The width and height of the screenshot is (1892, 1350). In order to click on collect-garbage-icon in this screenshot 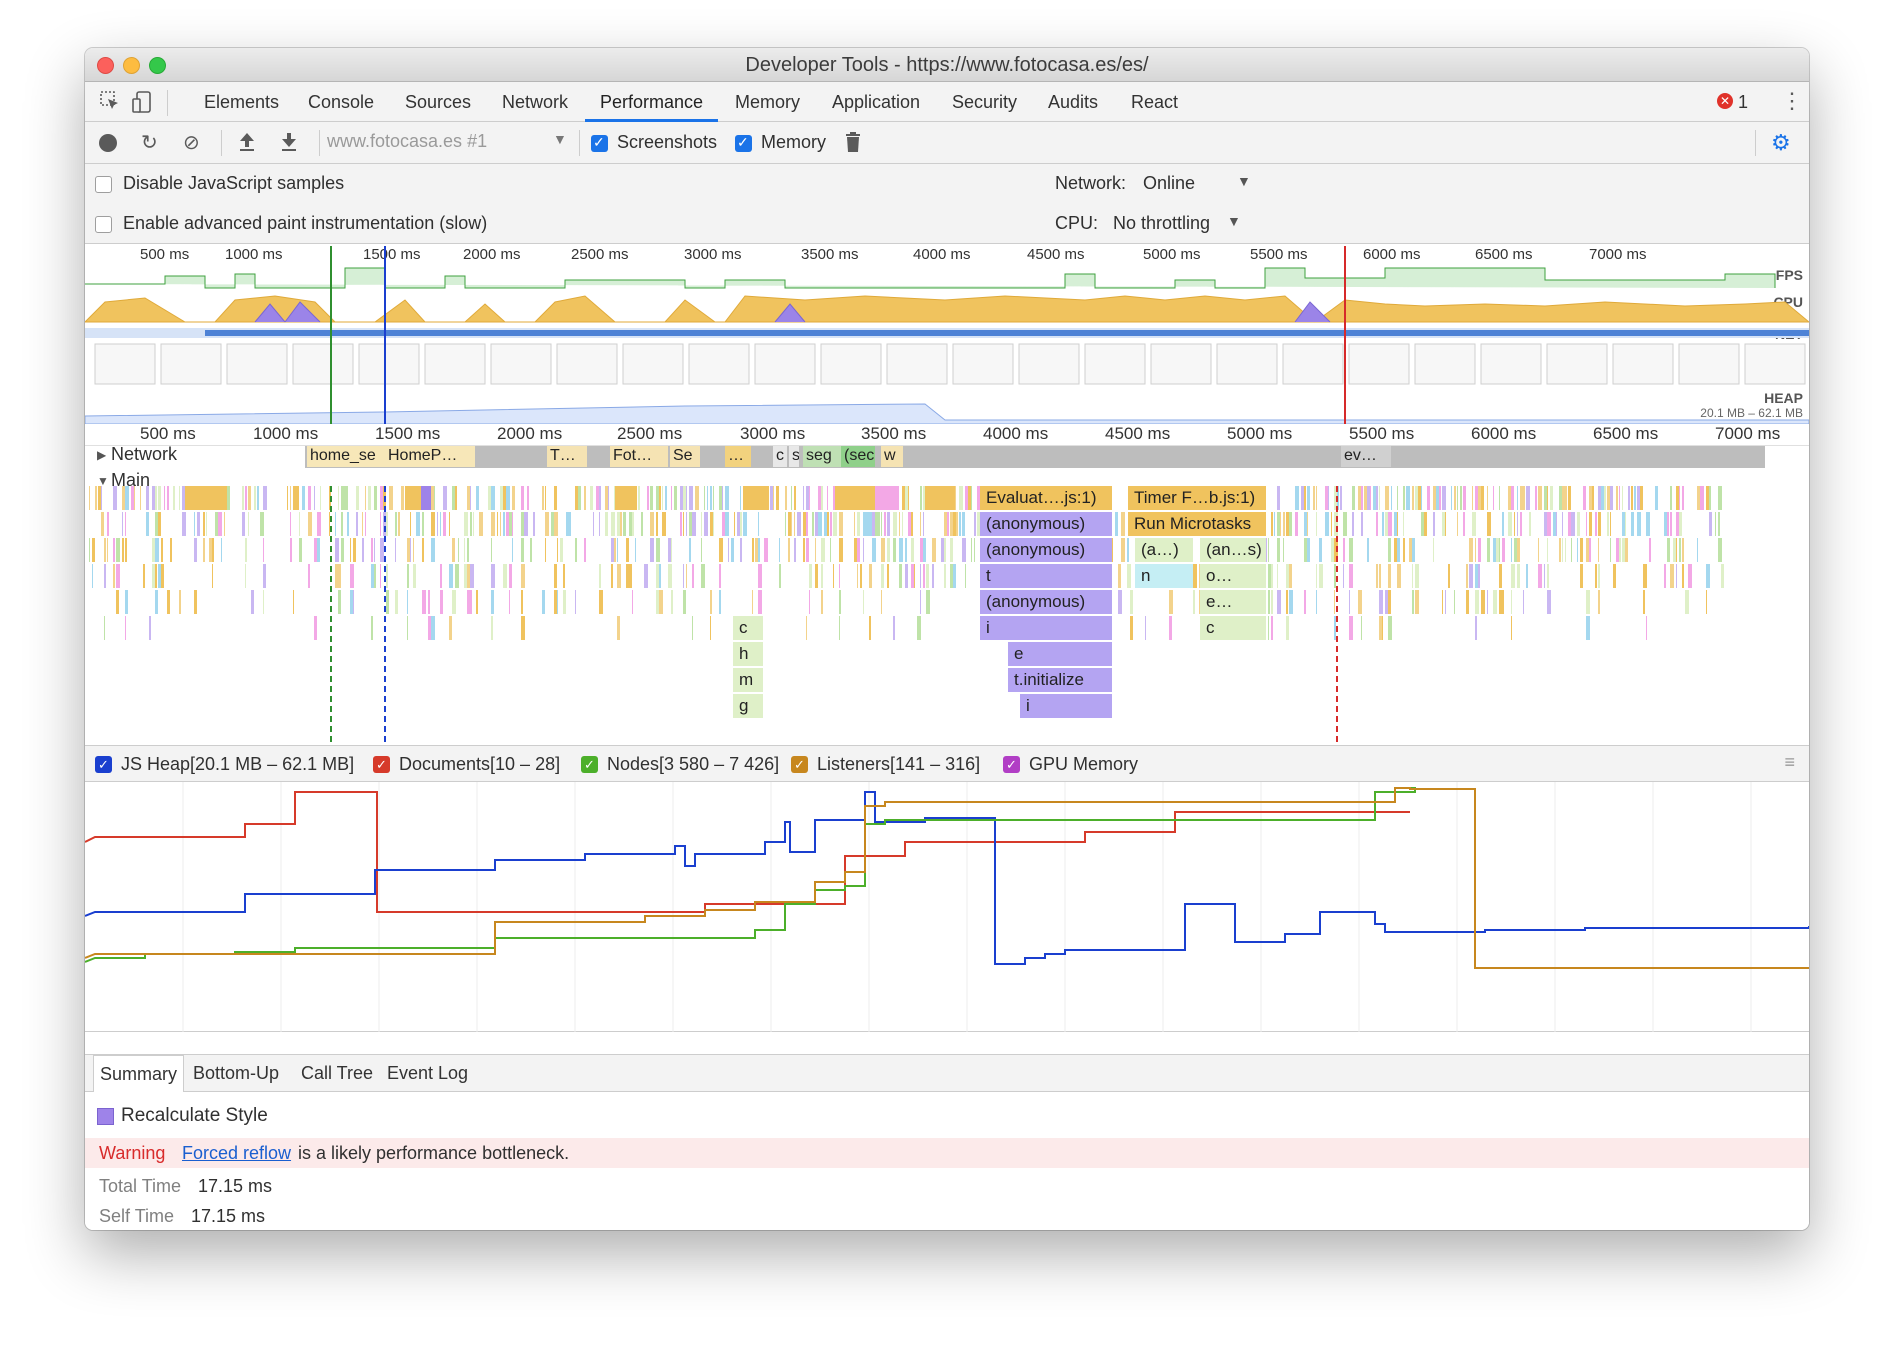, I will do `click(853, 145)`.